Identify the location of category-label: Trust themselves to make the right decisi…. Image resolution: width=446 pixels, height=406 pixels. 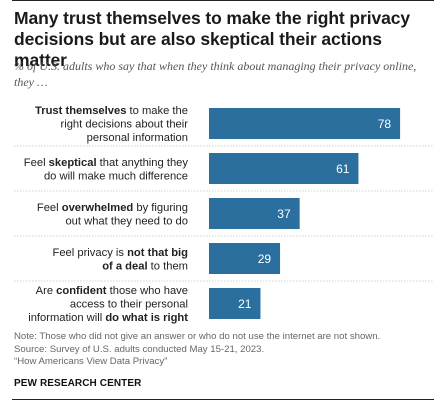
(111, 124).